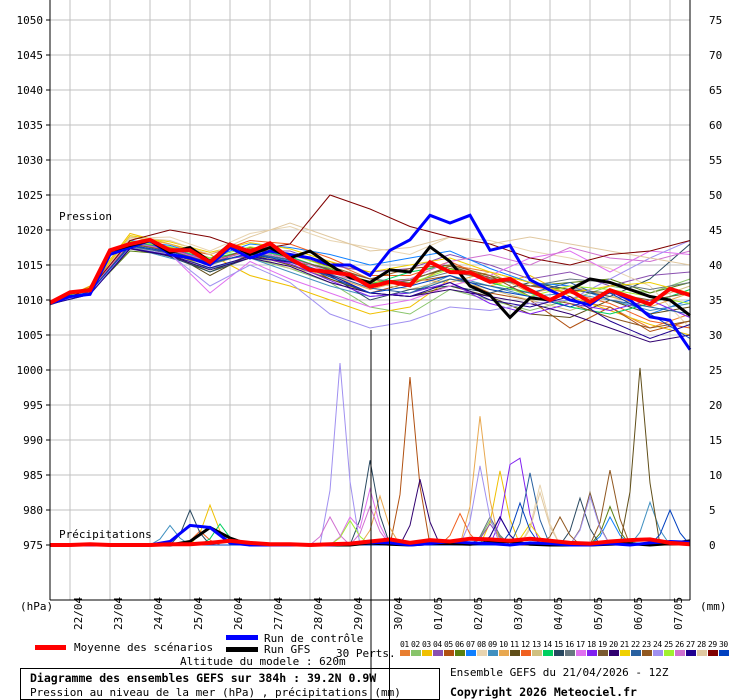 The height and width of the screenshot is (700, 740). What do you see at coordinates (657, 644) in the screenshot?
I see `member-legend-label: 24` at bounding box center [657, 644].